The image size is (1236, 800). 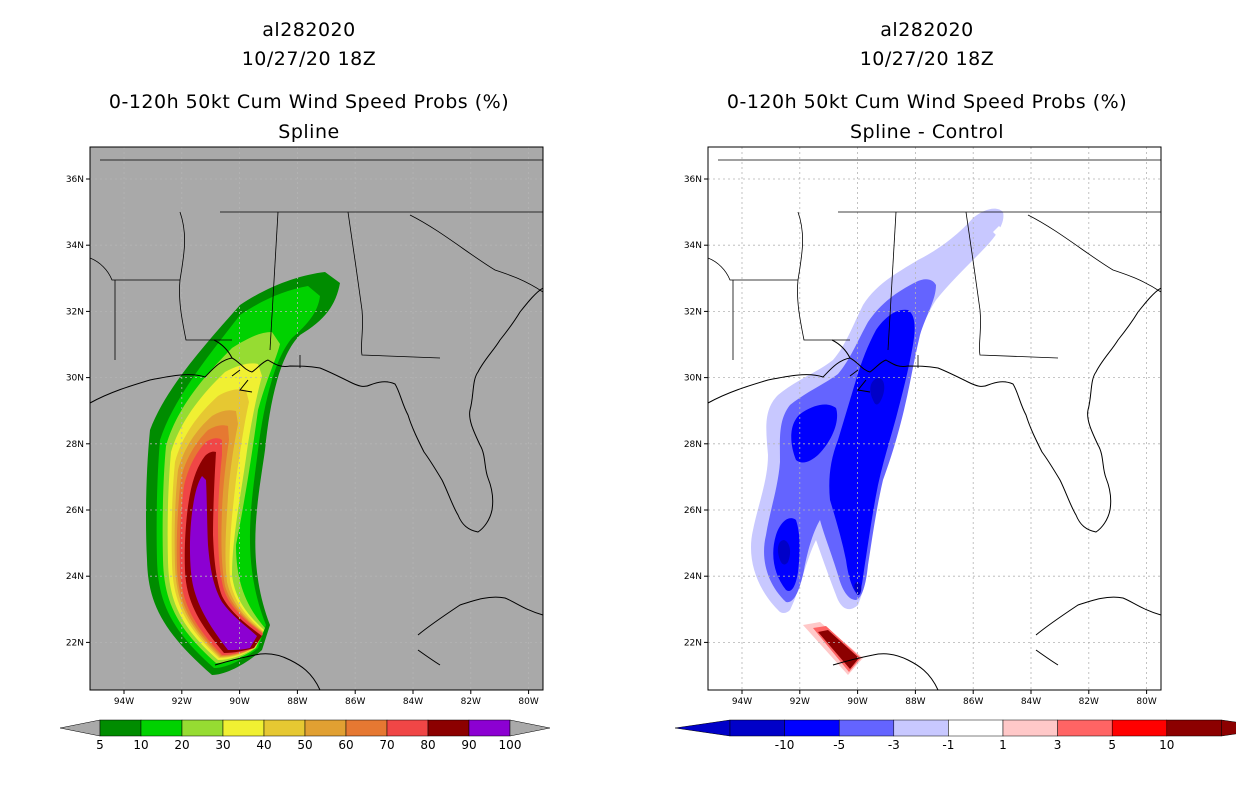 What do you see at coordinates (1228, 728) in the screenshot?
I see `colorbar-arrow-high` at bounding box center [1228, 728].